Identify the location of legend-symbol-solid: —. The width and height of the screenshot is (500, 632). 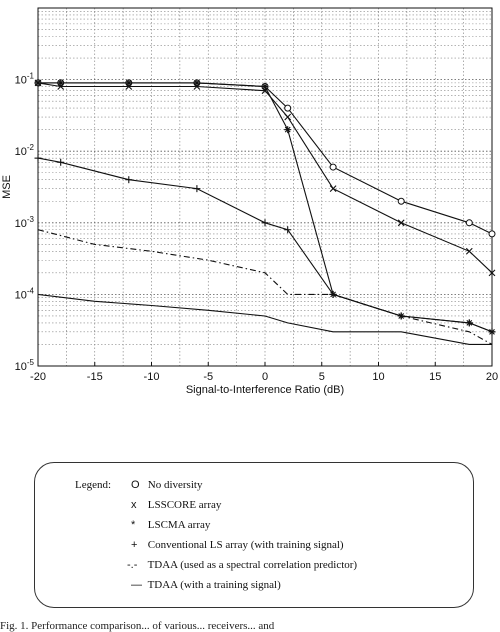
(136, 585).